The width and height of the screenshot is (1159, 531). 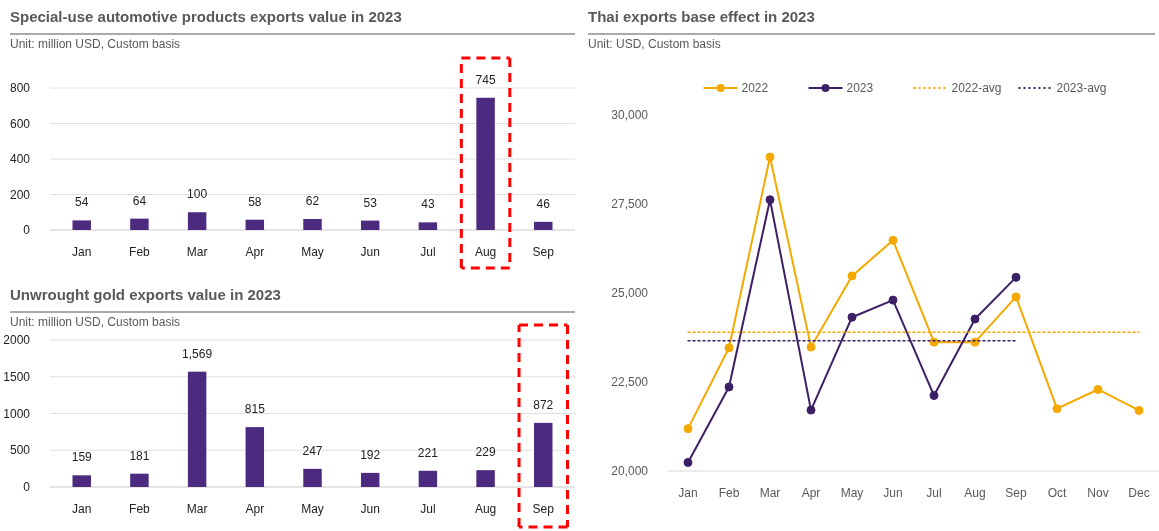 What do you see at coordinates (1098, 493) in the screenshot?
I see `x-tick-label: Nov` at bounding box center [1098, 493].